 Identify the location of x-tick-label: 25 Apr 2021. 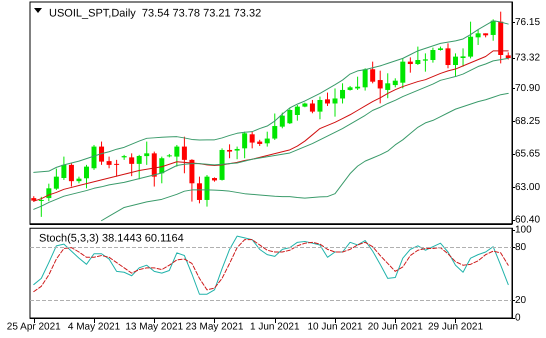
(34, 327).